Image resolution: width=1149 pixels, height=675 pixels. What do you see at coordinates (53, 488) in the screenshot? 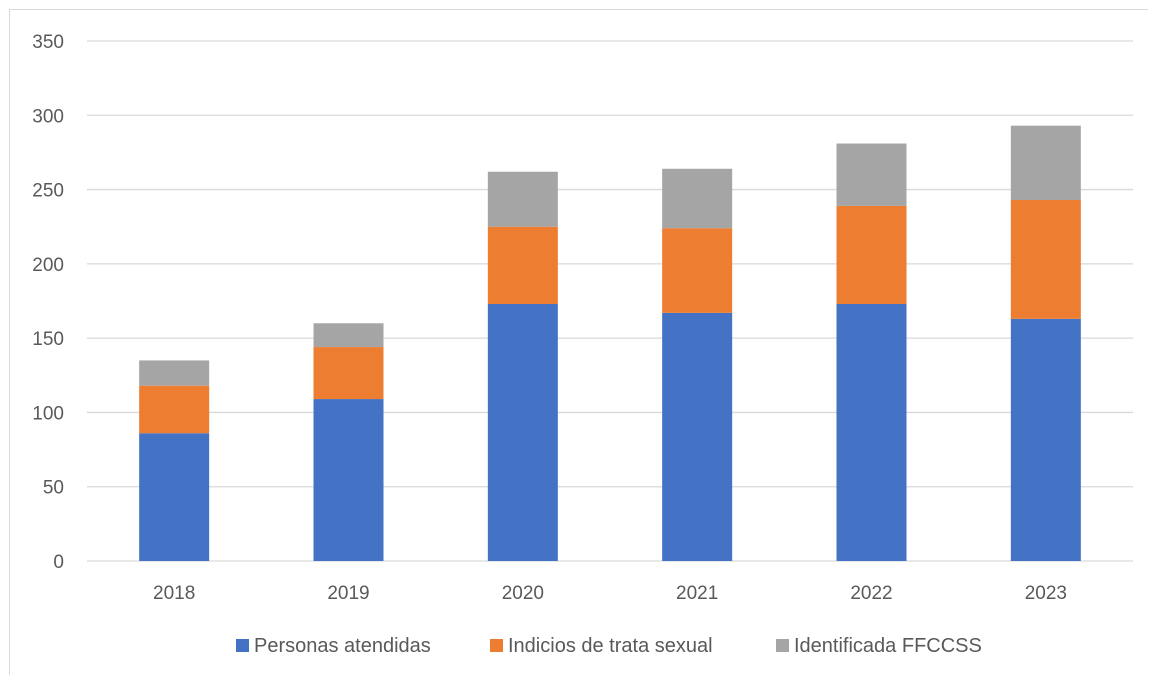
I see `y-tick-label: 50` at bounding box center [53, 488].